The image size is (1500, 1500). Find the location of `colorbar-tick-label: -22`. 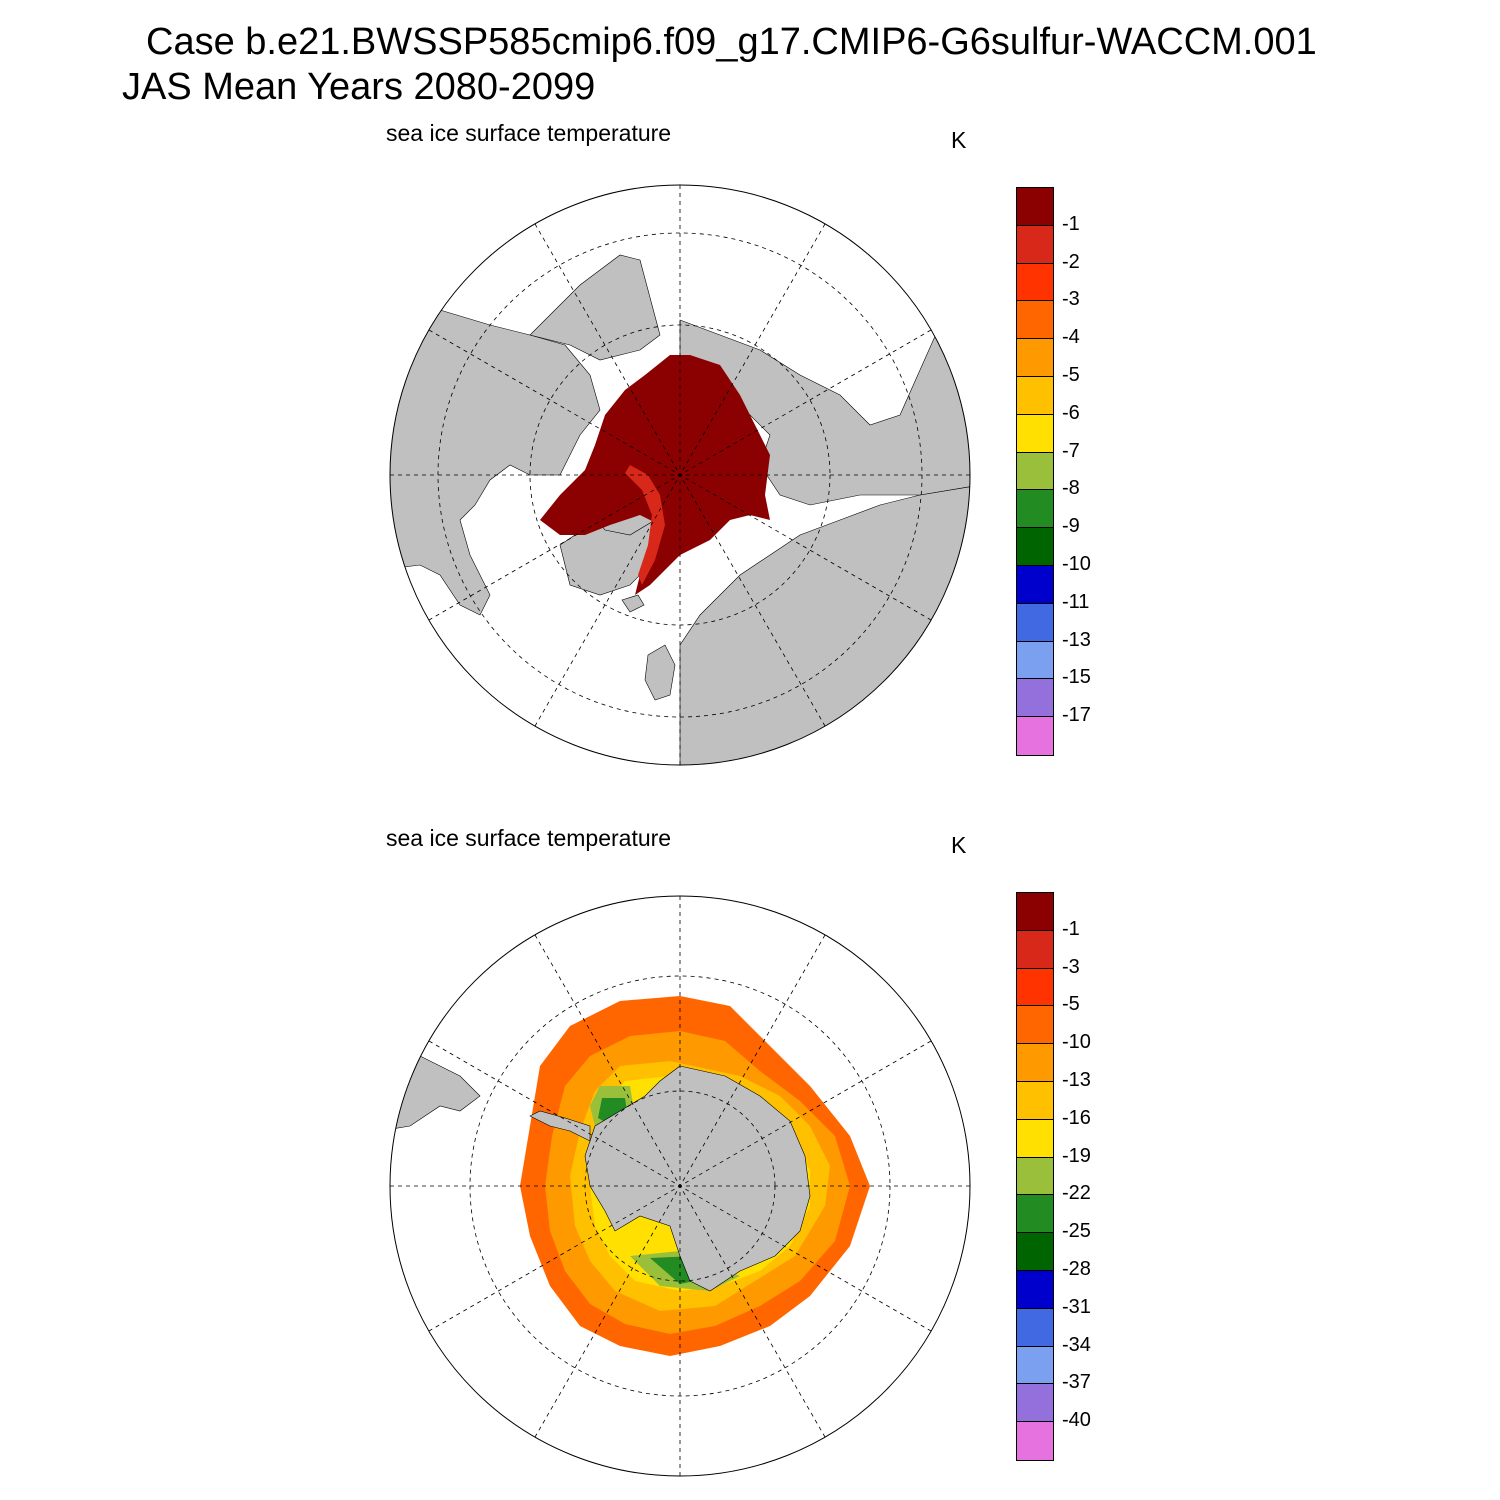

colorbar-tick-label: -22 is located at coordinates (1076, 1193).